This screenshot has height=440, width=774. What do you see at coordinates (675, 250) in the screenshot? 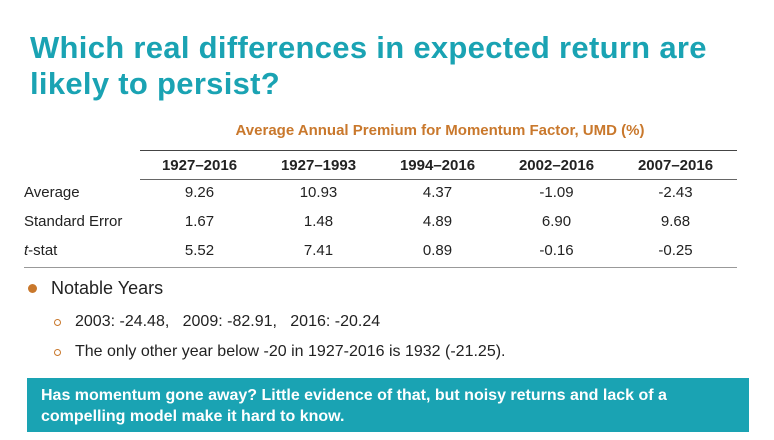
I see `table-cell: -0.25` at bounding box center [675, 250].